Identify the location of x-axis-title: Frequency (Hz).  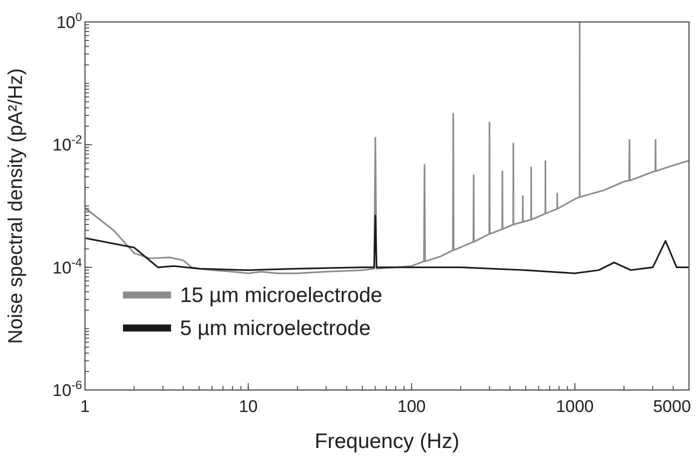
(387, 441).